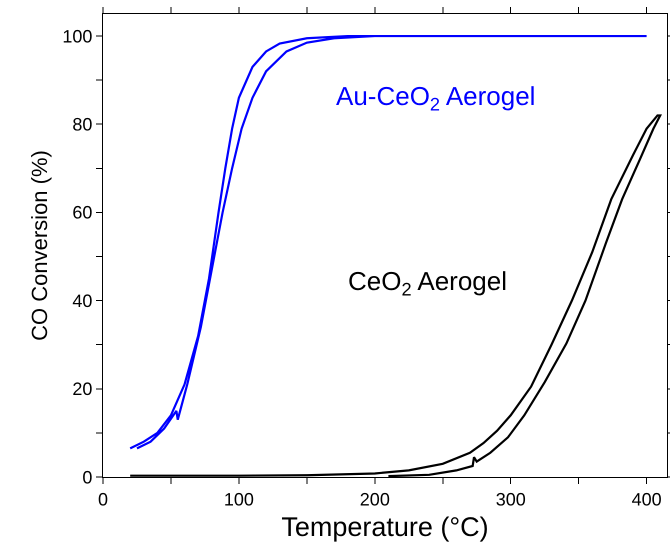  Describe the element at coordinates (82, 300) in the screenshot. I see `y-tick-label: 40` at that location.